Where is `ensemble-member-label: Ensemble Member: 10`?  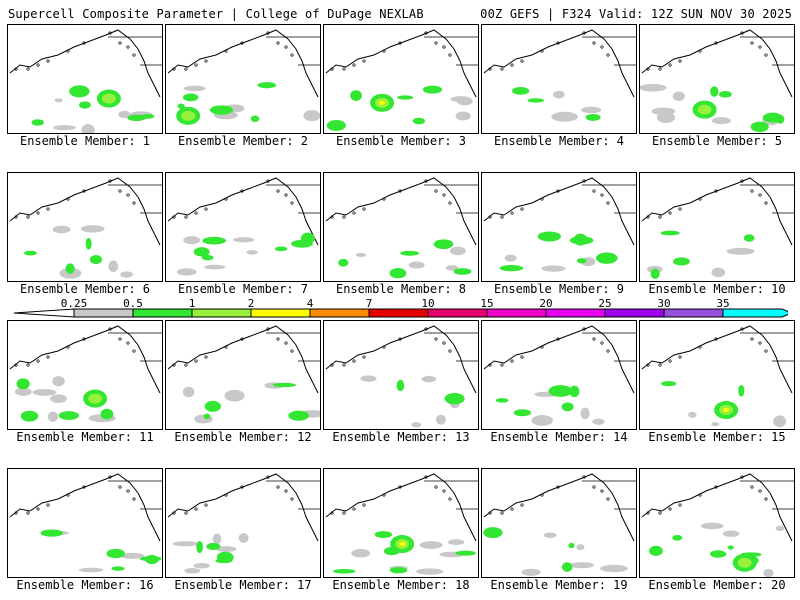 ensemble-member-label: Ensemble Member: 10 is located at coordinates (717, 289).